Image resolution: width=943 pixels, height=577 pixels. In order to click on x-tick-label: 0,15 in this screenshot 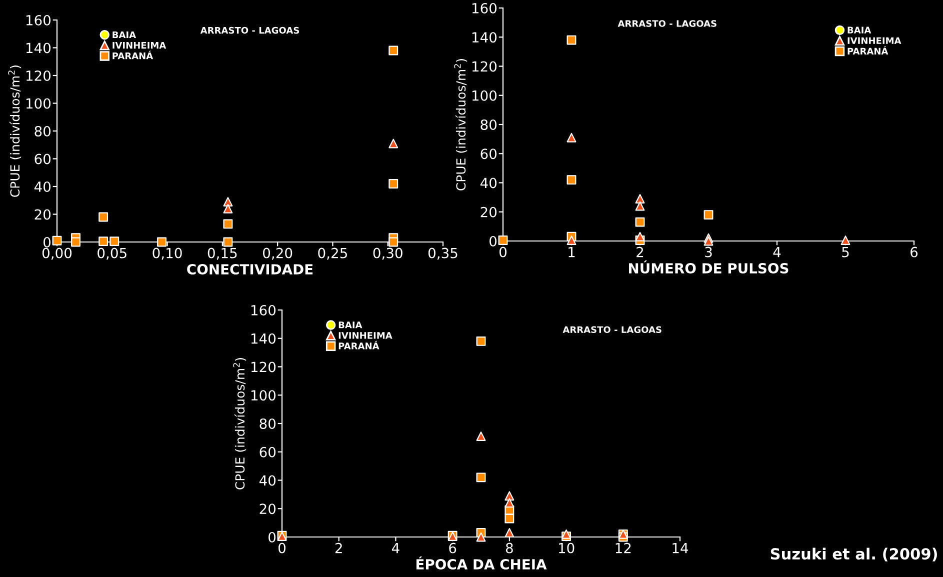, I will do `click(222, 254)`.